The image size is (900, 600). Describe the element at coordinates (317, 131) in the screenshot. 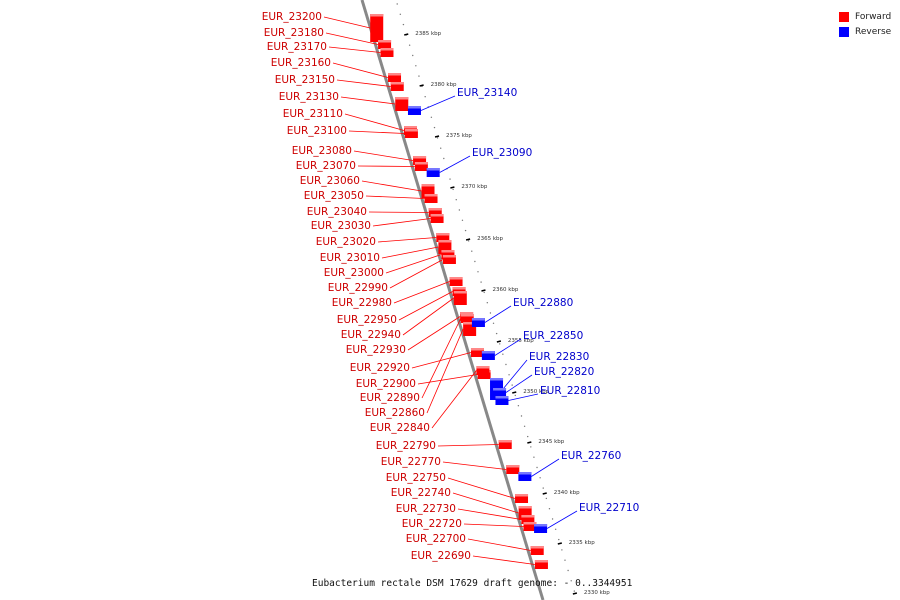

I see `forward-gene-label: EUR_23100` at that location.